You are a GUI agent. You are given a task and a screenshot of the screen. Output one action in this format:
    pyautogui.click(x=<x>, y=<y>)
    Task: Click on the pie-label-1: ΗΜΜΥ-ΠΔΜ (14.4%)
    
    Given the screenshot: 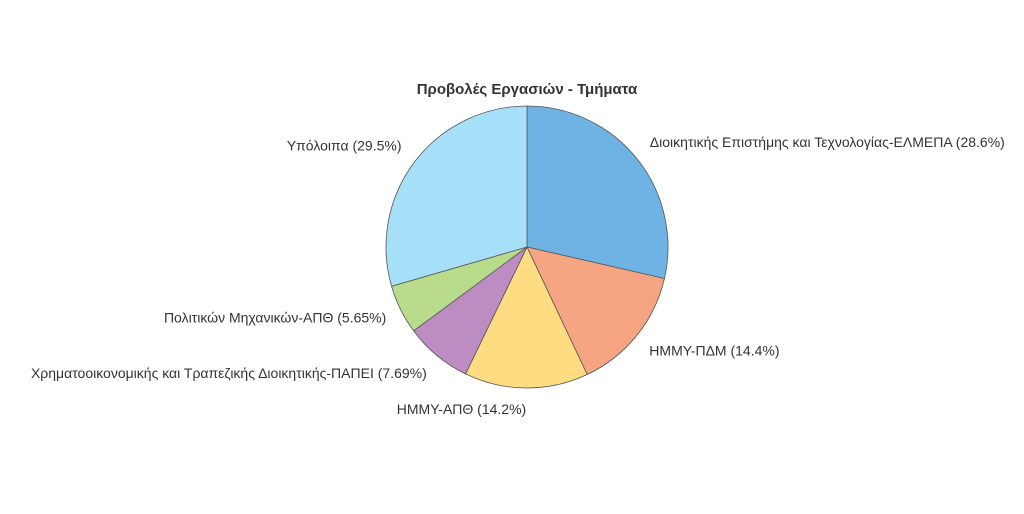 What is the action you would take?
    pyautogui.click(x=714, y=350)
    